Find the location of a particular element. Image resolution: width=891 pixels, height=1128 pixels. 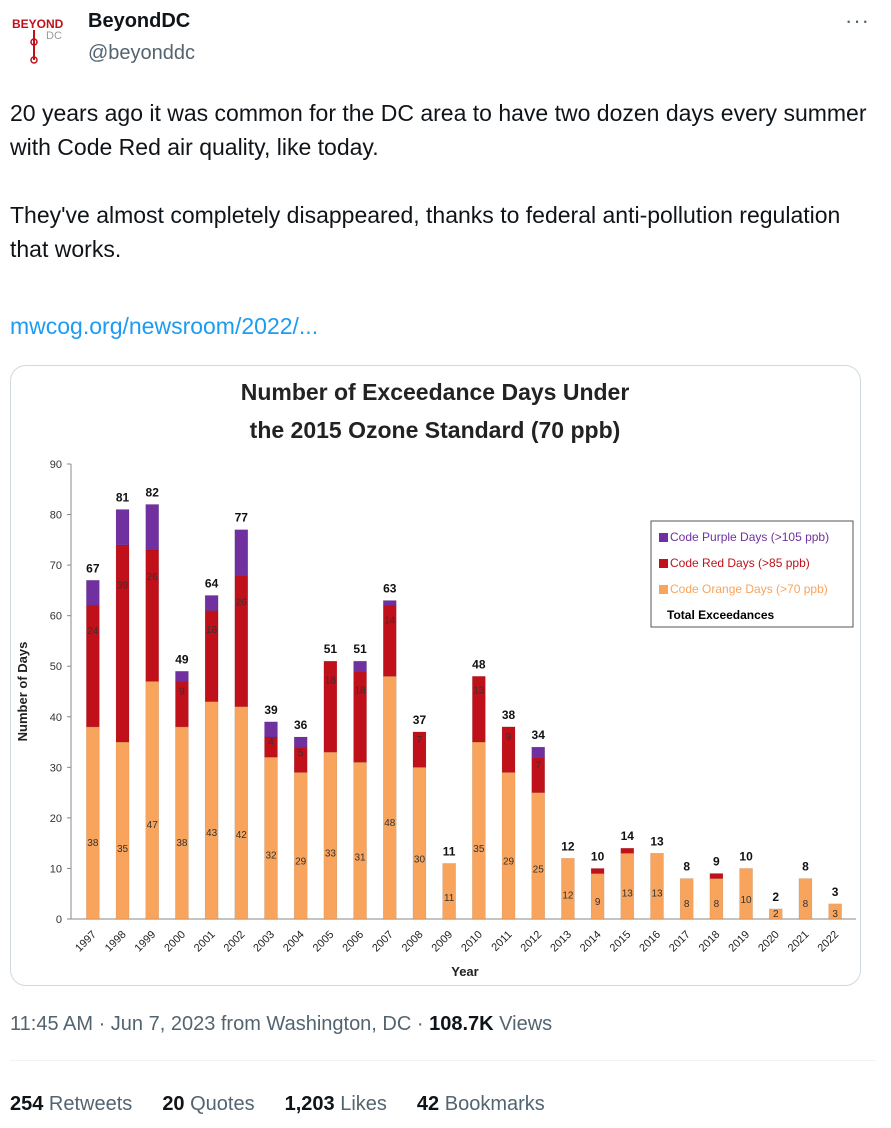

total-label-2005: 51 is located at coordinates (331, 649).